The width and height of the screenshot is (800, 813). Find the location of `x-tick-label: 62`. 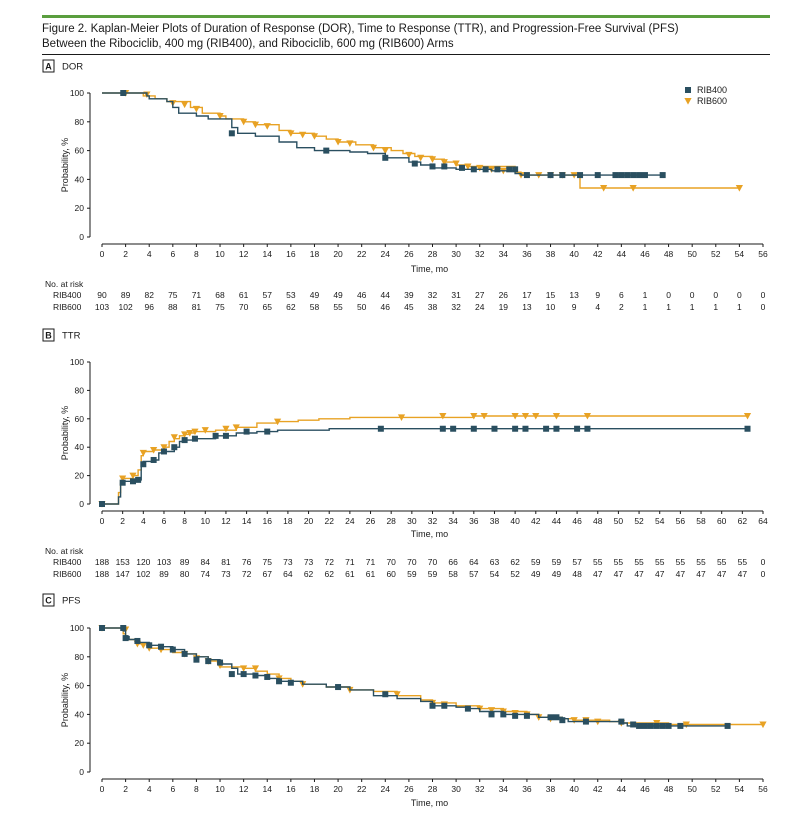

x-tick-label: 62 is located at coordinates (743, 521).